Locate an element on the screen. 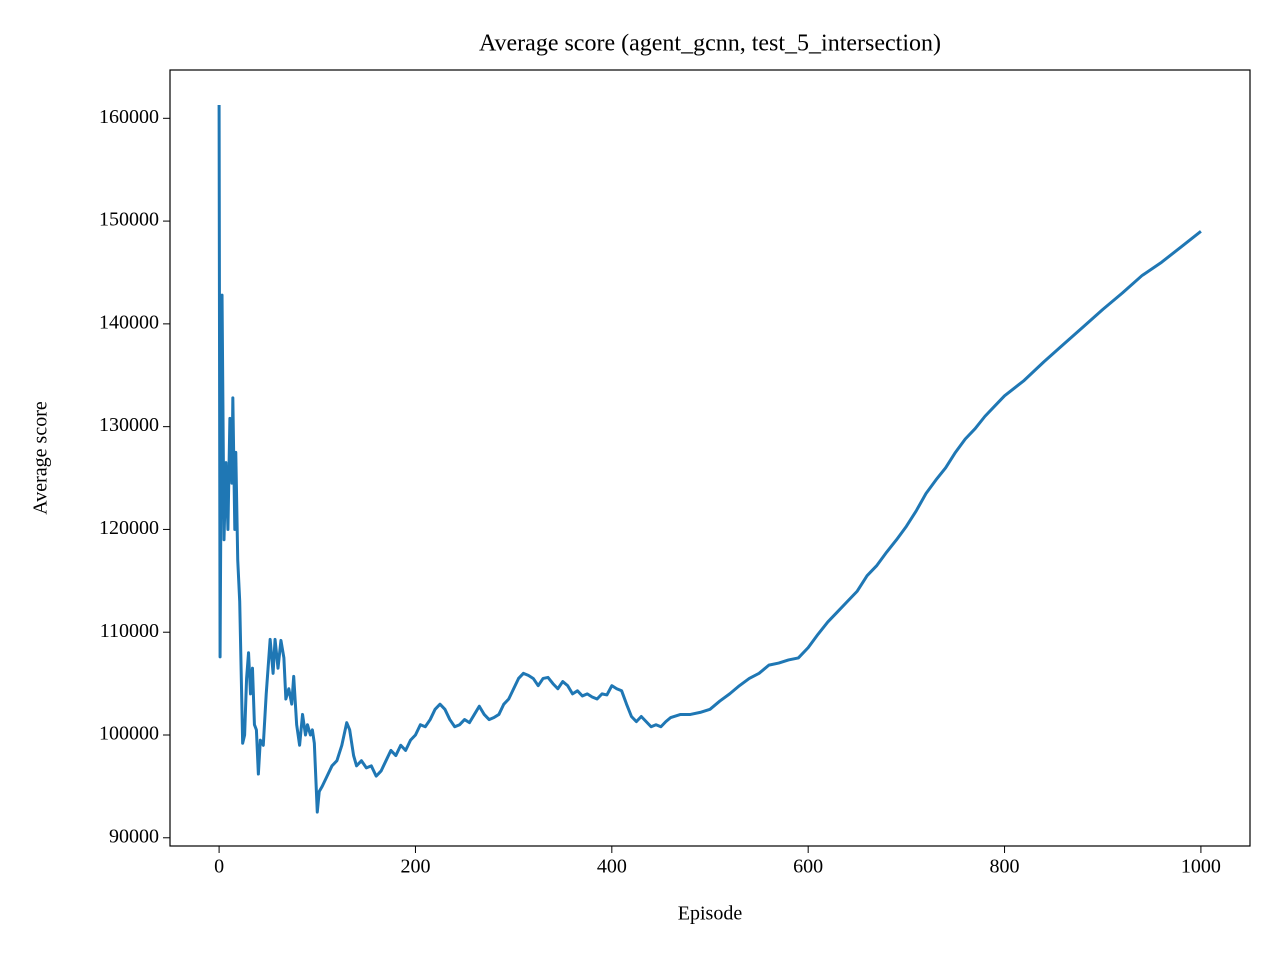 The image size is (1280, 965). y-tick-label: 130000 is located at coordinates (129, 425).